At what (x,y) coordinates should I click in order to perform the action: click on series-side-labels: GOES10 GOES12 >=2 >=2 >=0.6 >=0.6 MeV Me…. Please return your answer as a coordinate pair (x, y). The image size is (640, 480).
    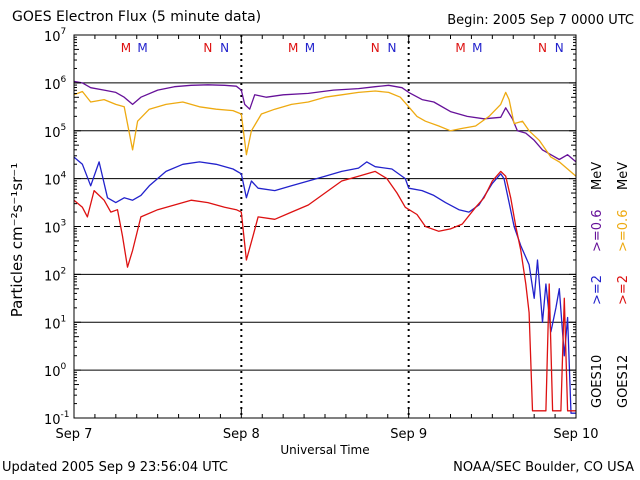
    Looking at the image, I should click on (610, 285).